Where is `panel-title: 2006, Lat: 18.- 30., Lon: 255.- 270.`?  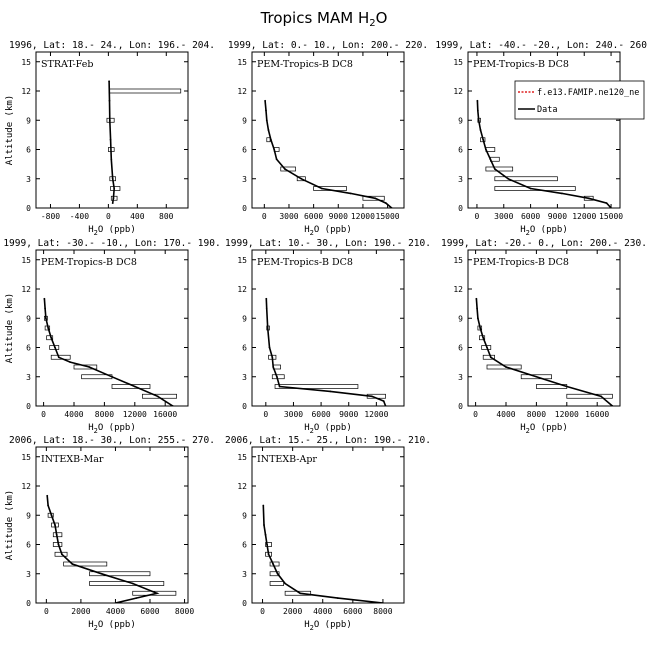
panel-title: 2006, Lat: 18.- 30., Lon: 255.- 270. is located at coordinates (112, 440).